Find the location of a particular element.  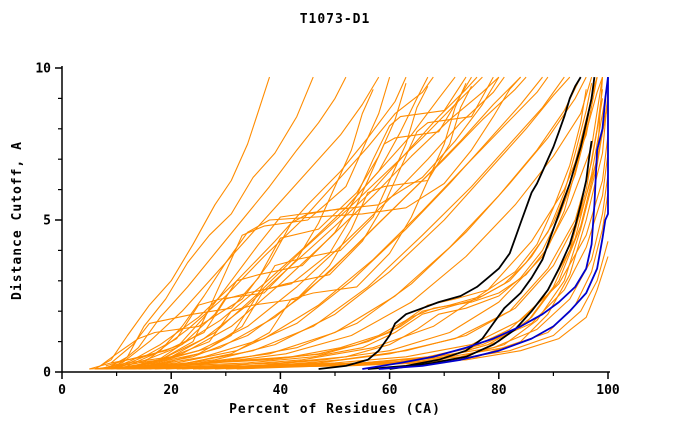

x-tick-label: 60 is located at coordinates (390, 390).